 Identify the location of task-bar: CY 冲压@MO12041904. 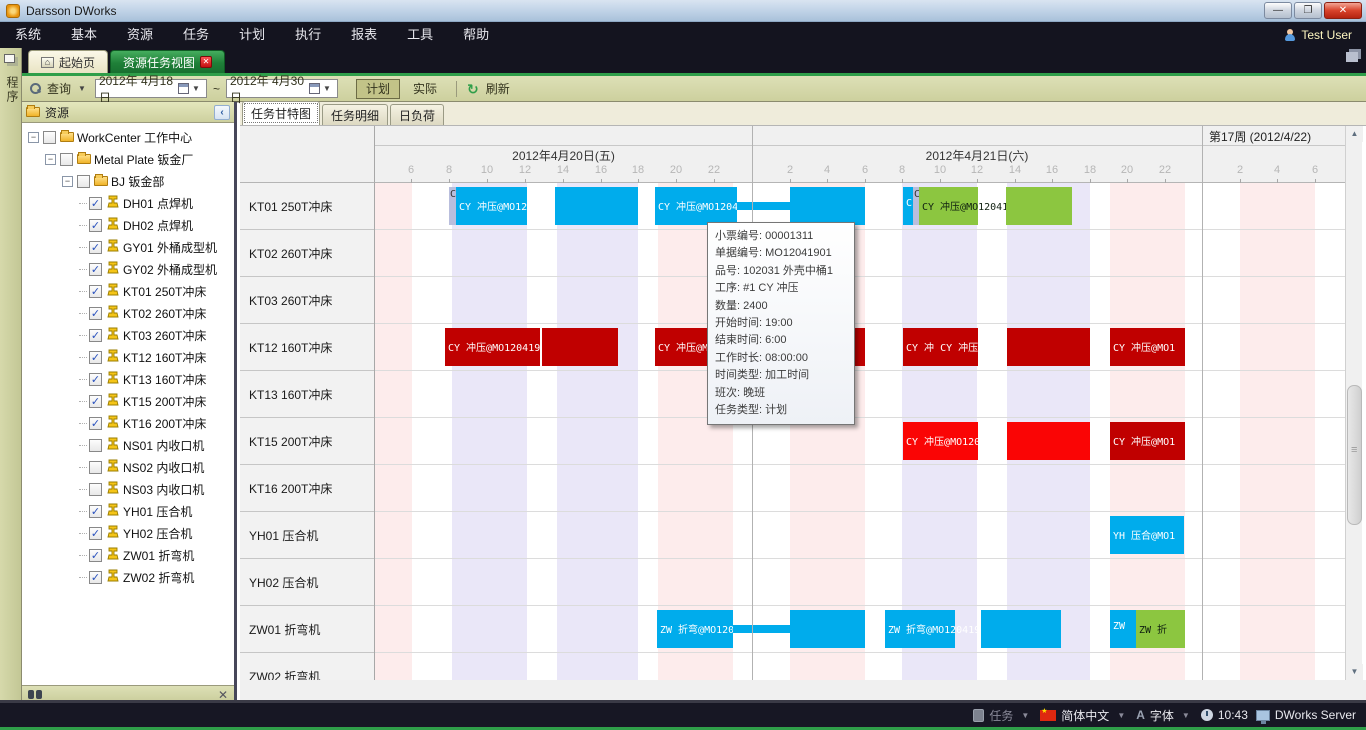
(498, 347).